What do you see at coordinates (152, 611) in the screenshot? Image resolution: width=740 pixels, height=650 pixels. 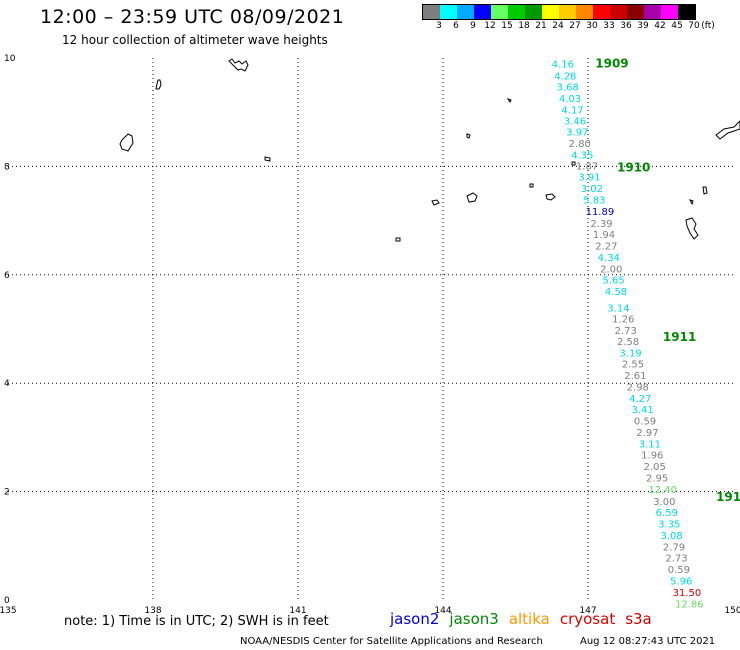 I see `x-tick-label: 138` at bounding box center [152, 611].